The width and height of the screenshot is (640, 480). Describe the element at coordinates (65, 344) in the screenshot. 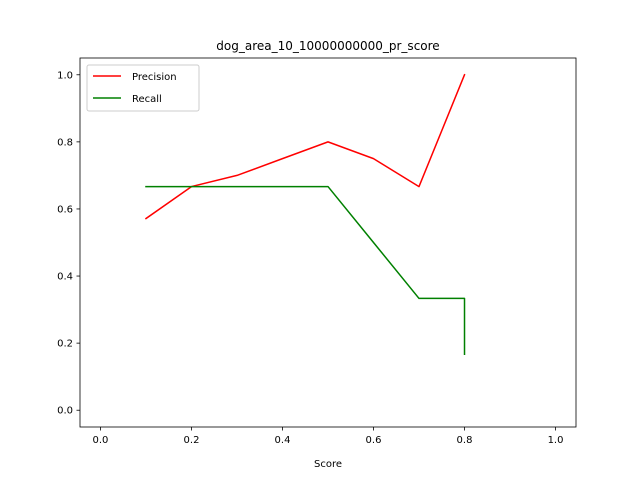

I see `y-tick-label: 0.2` at that location.